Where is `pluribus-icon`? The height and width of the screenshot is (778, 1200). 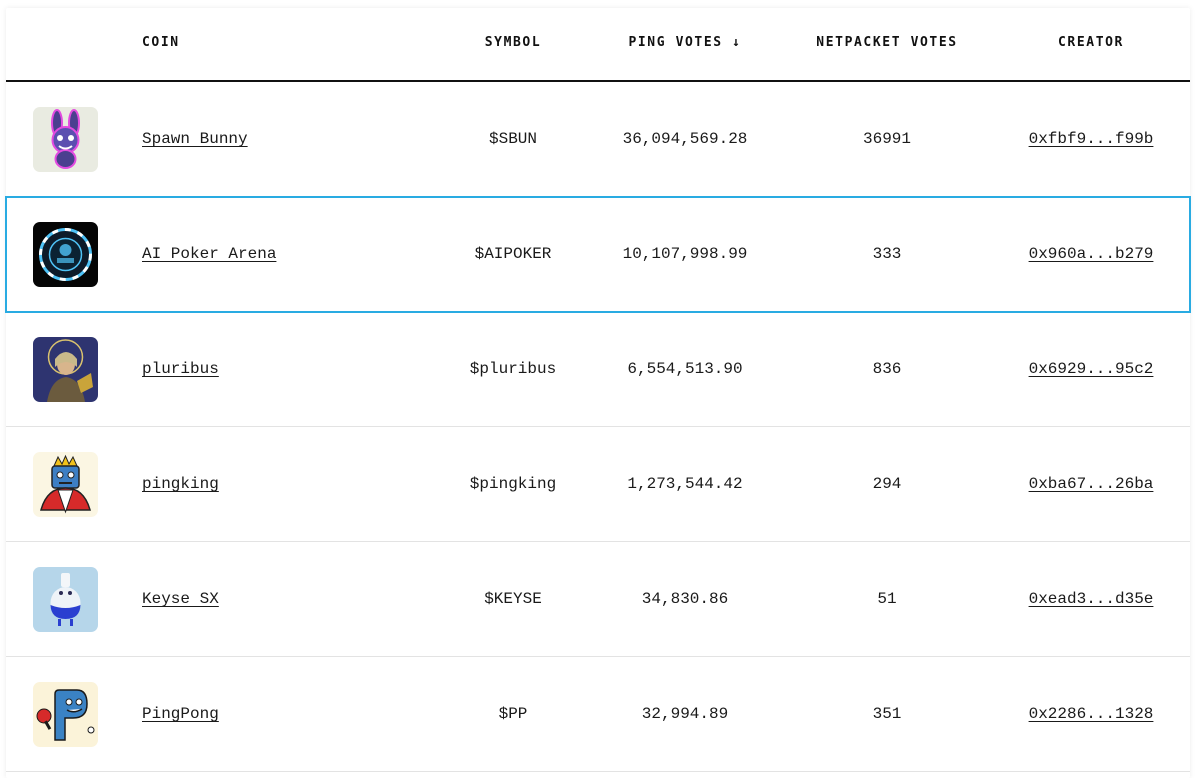
pluribus-icon is located at coordinates (65, 369).